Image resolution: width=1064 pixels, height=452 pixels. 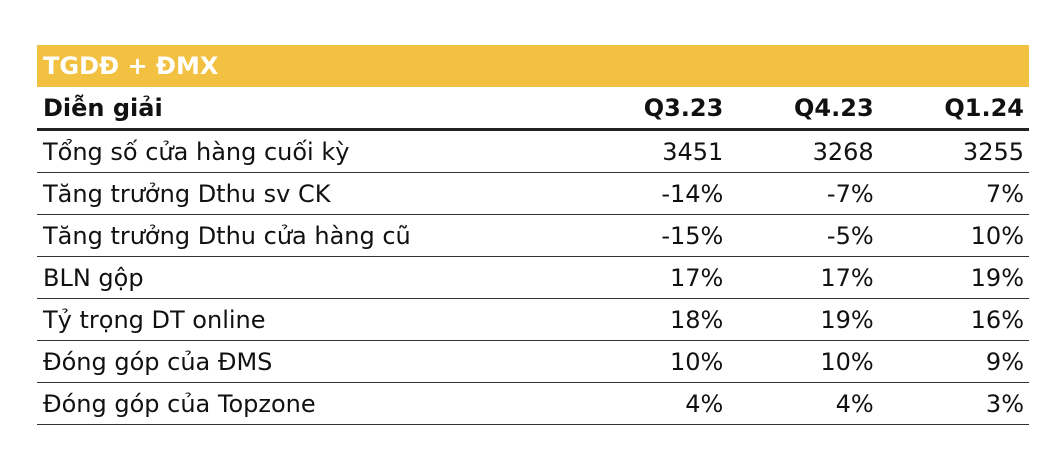 I want to click on cell: -5%, so click(x=803, y=235).